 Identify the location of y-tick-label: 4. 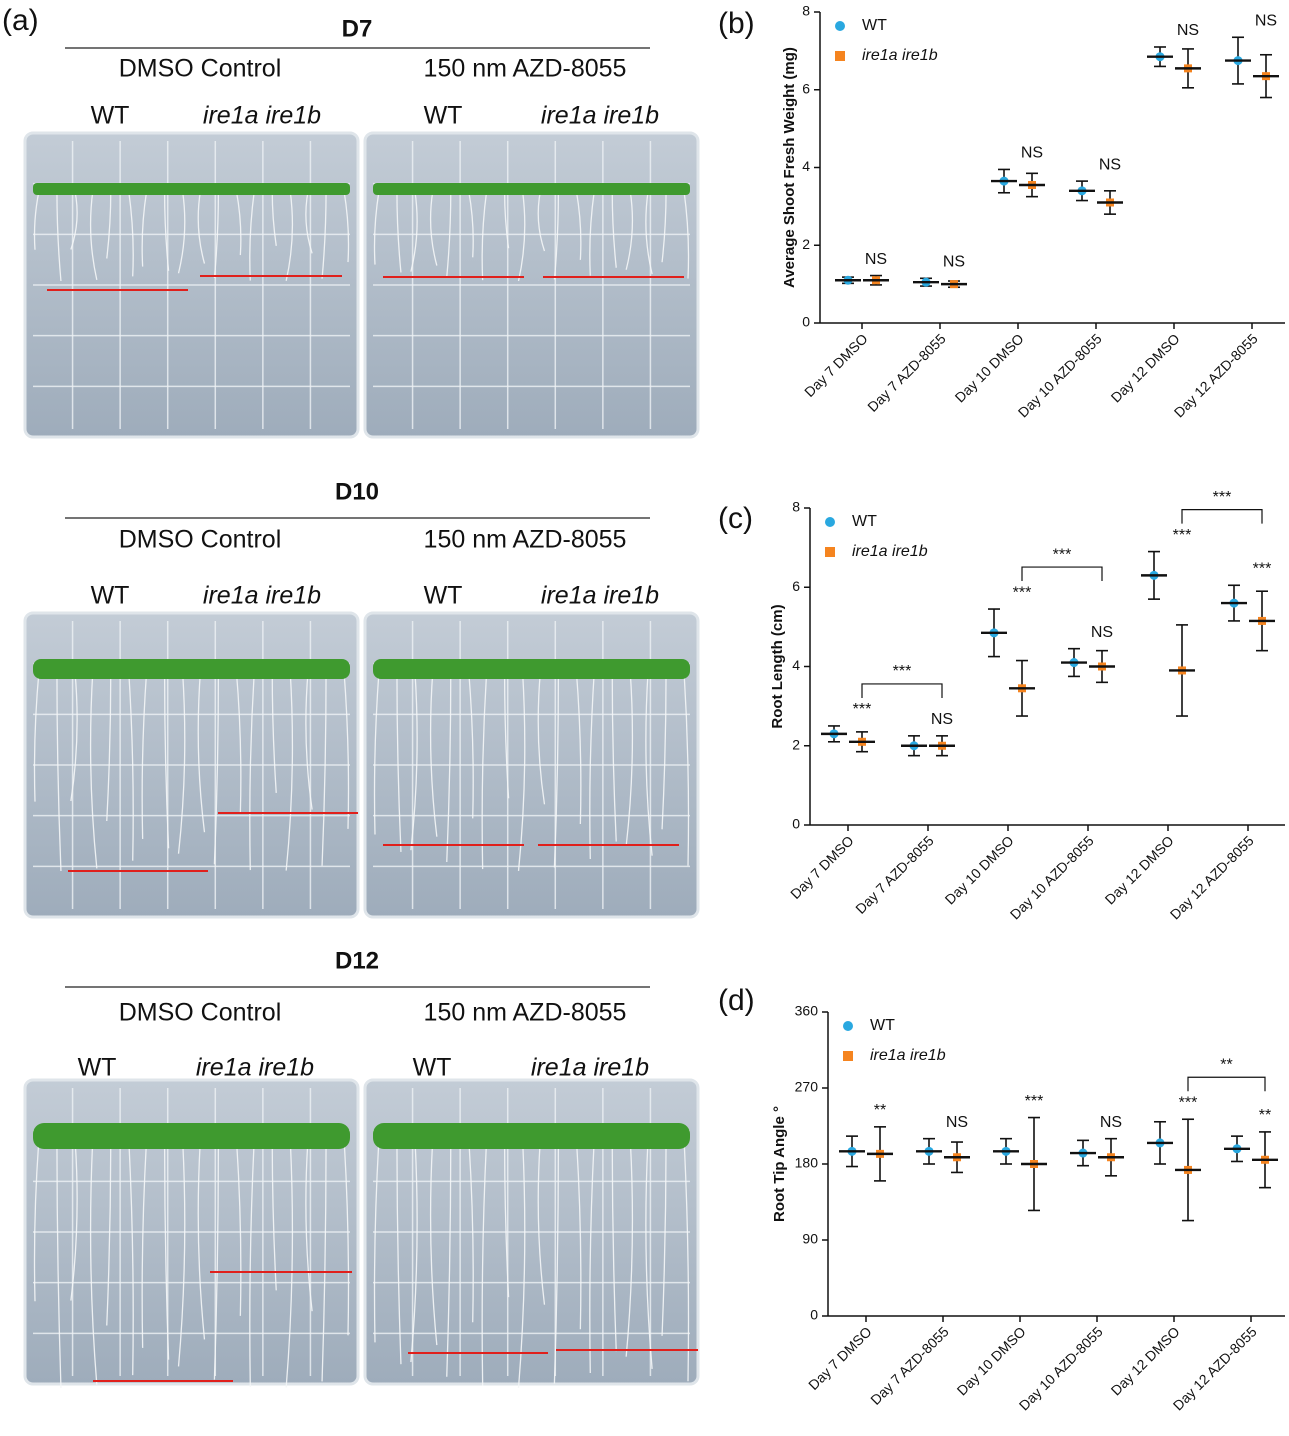
(806, 166).